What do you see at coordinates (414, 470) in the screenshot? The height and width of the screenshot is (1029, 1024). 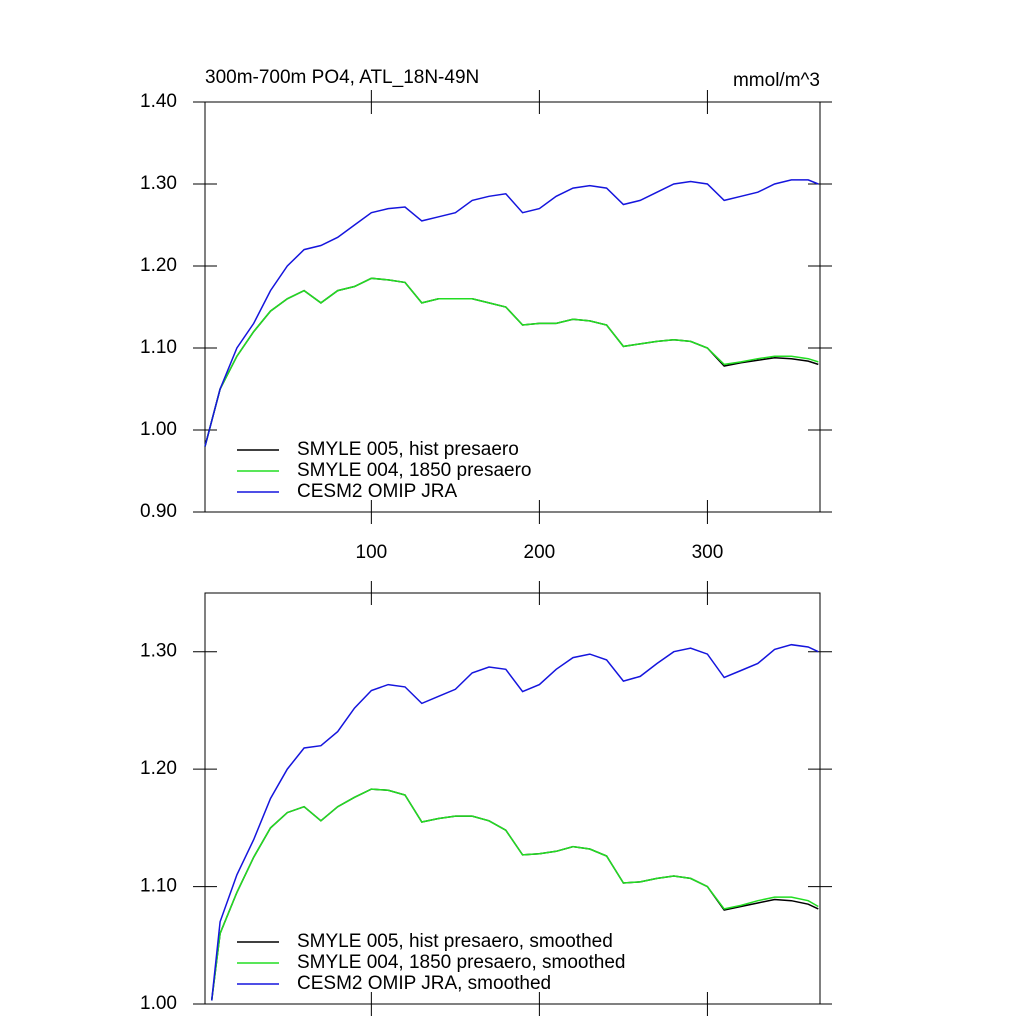 I see `legend-label: SMYLE 004, 1850 presaero` at bounding box center [414, 470].